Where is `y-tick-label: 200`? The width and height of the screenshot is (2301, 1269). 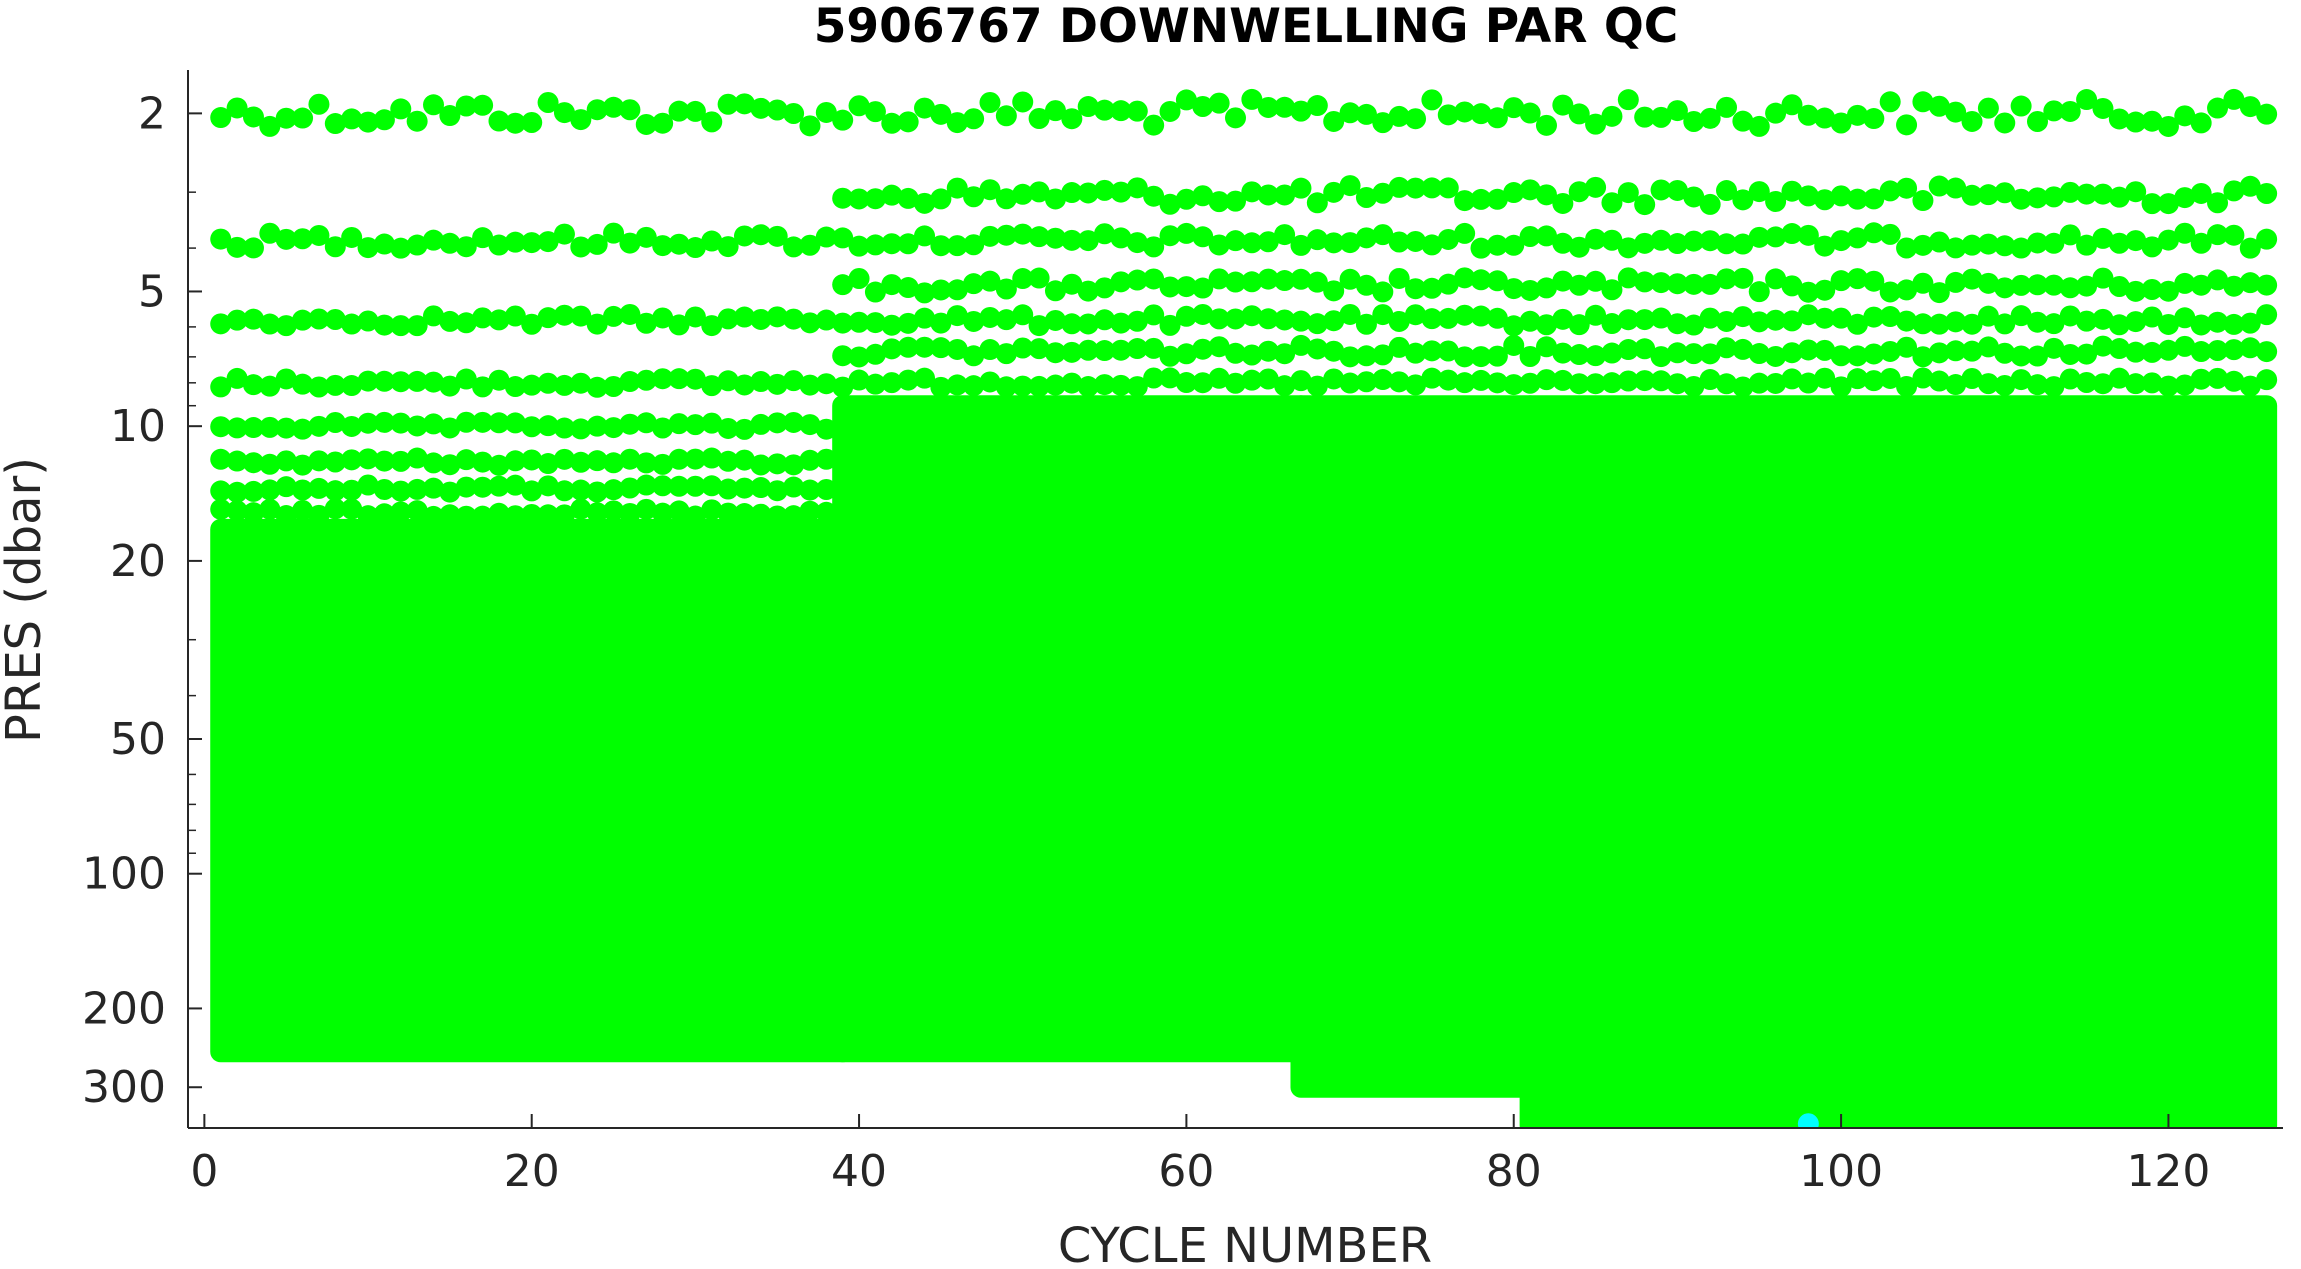 y-tick-label: 200 is located at coordinates (124, 1008).